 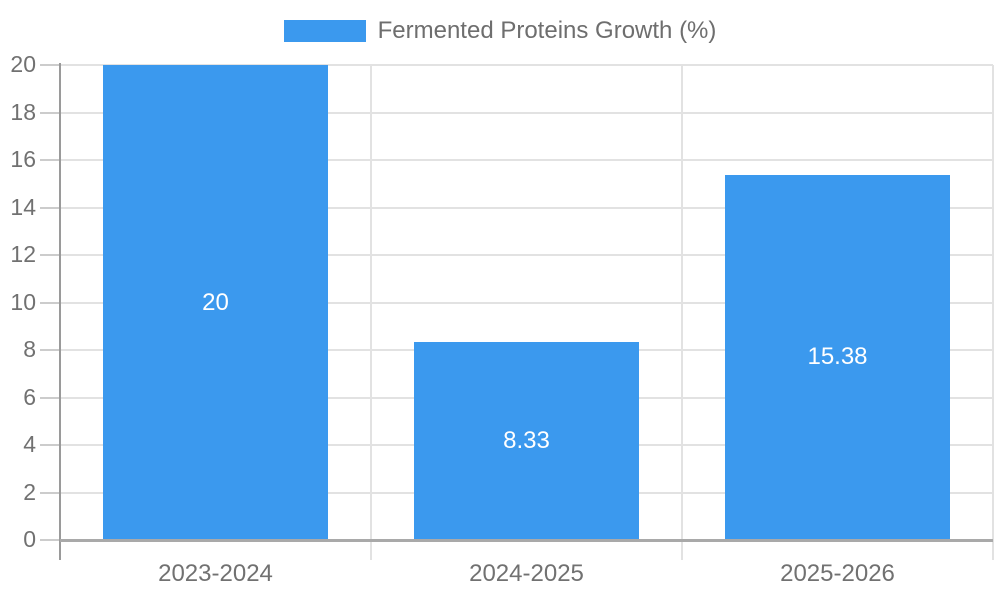 What do you see at coordinates (23, 159) in the screenshot?
I see `y-axis-label: 16` at bounding box center [23, 159].